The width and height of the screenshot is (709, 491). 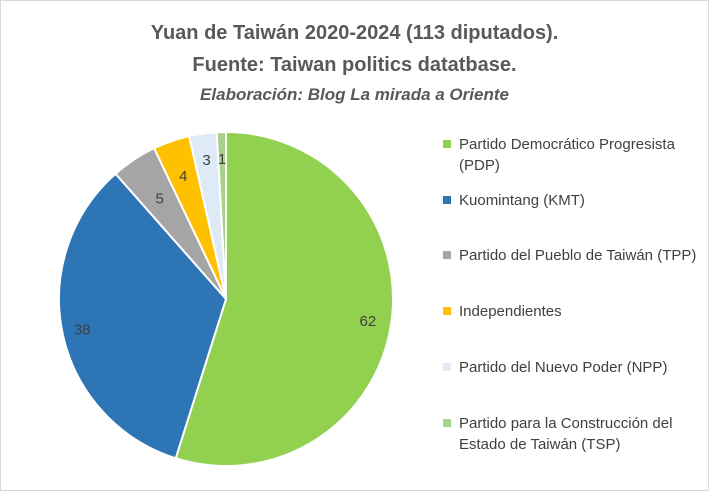 I want to click on data-label-tsp: 1, so click(x=222, y=159).